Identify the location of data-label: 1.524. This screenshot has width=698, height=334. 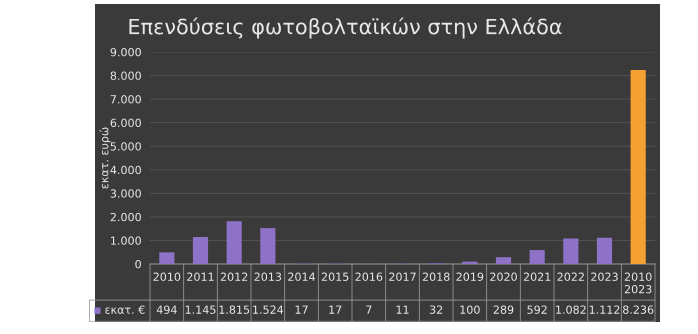
(268, 309).